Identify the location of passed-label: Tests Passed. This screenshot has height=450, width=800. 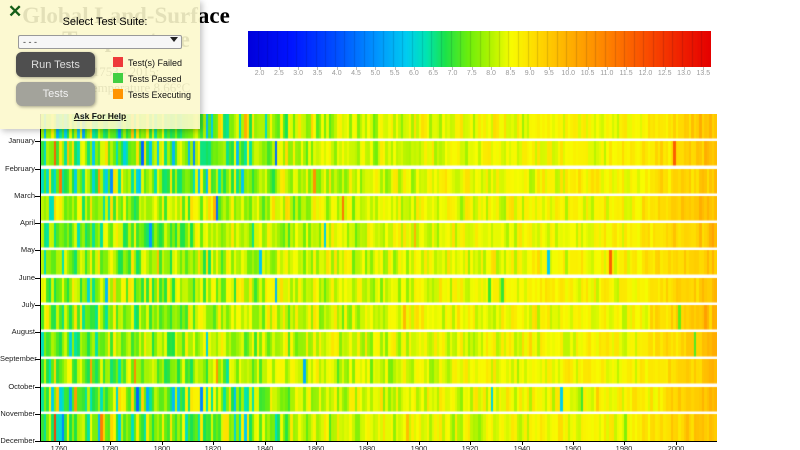
(155, 79).